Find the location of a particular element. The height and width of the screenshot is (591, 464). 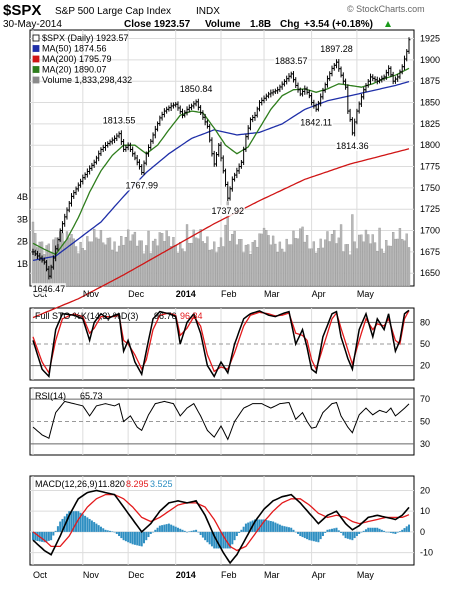

x-tick-label-price: Dec is located at coordinates (136, 294).